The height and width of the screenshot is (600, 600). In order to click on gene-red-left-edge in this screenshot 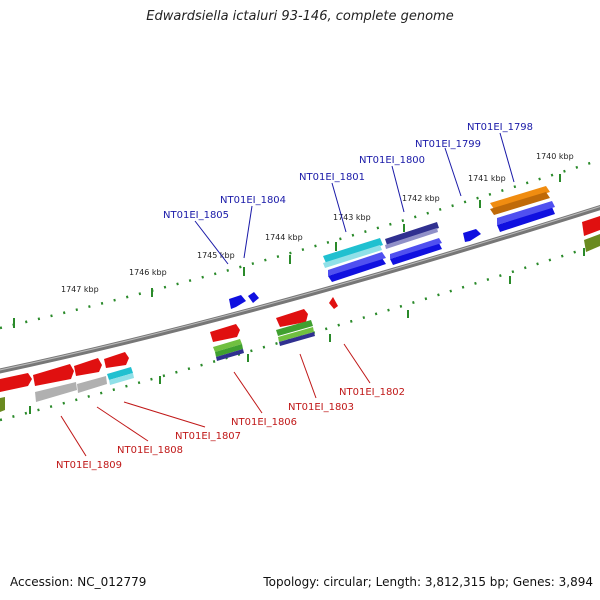, I will do `click(16, 392)`.